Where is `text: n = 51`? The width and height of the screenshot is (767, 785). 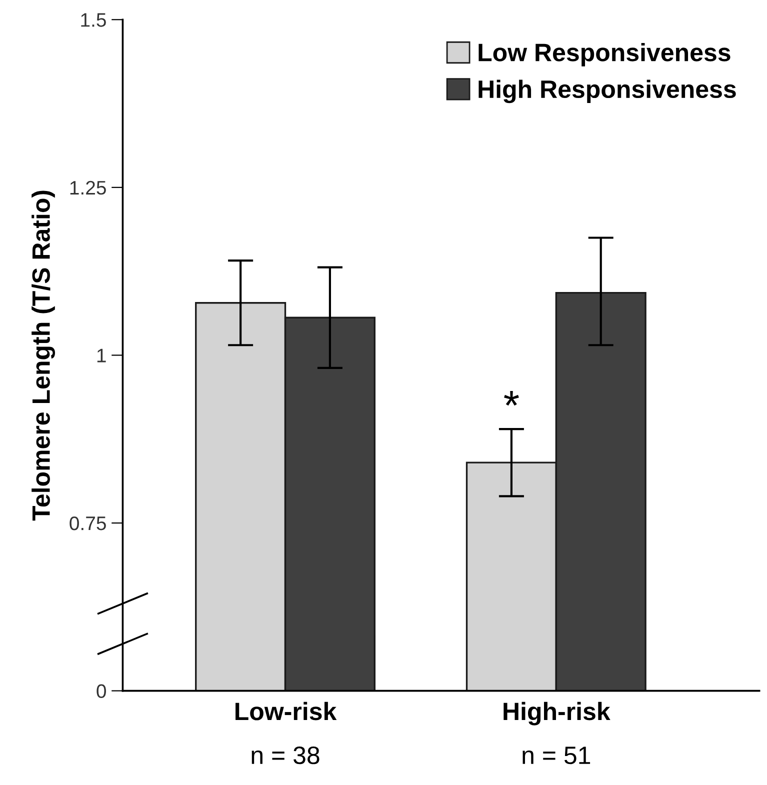
text: n = 51 is located at coordinates (556, 755).